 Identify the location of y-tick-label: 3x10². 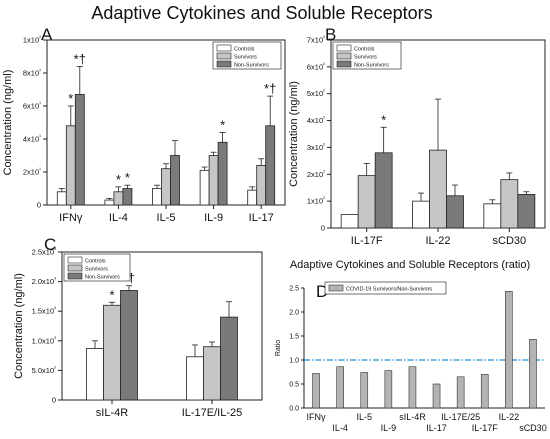
(316, 147).